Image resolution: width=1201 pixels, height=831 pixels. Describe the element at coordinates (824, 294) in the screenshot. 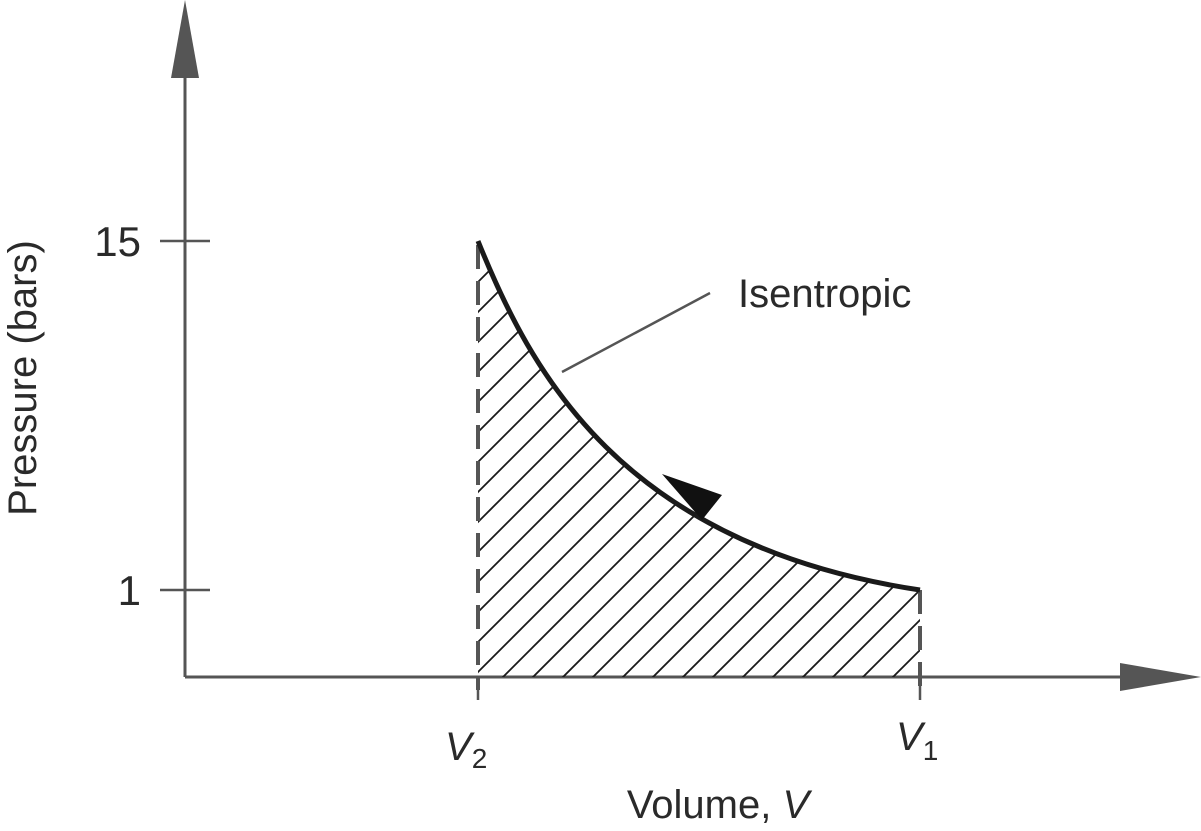

I see `isentropic-label: Isentropic` at that location.